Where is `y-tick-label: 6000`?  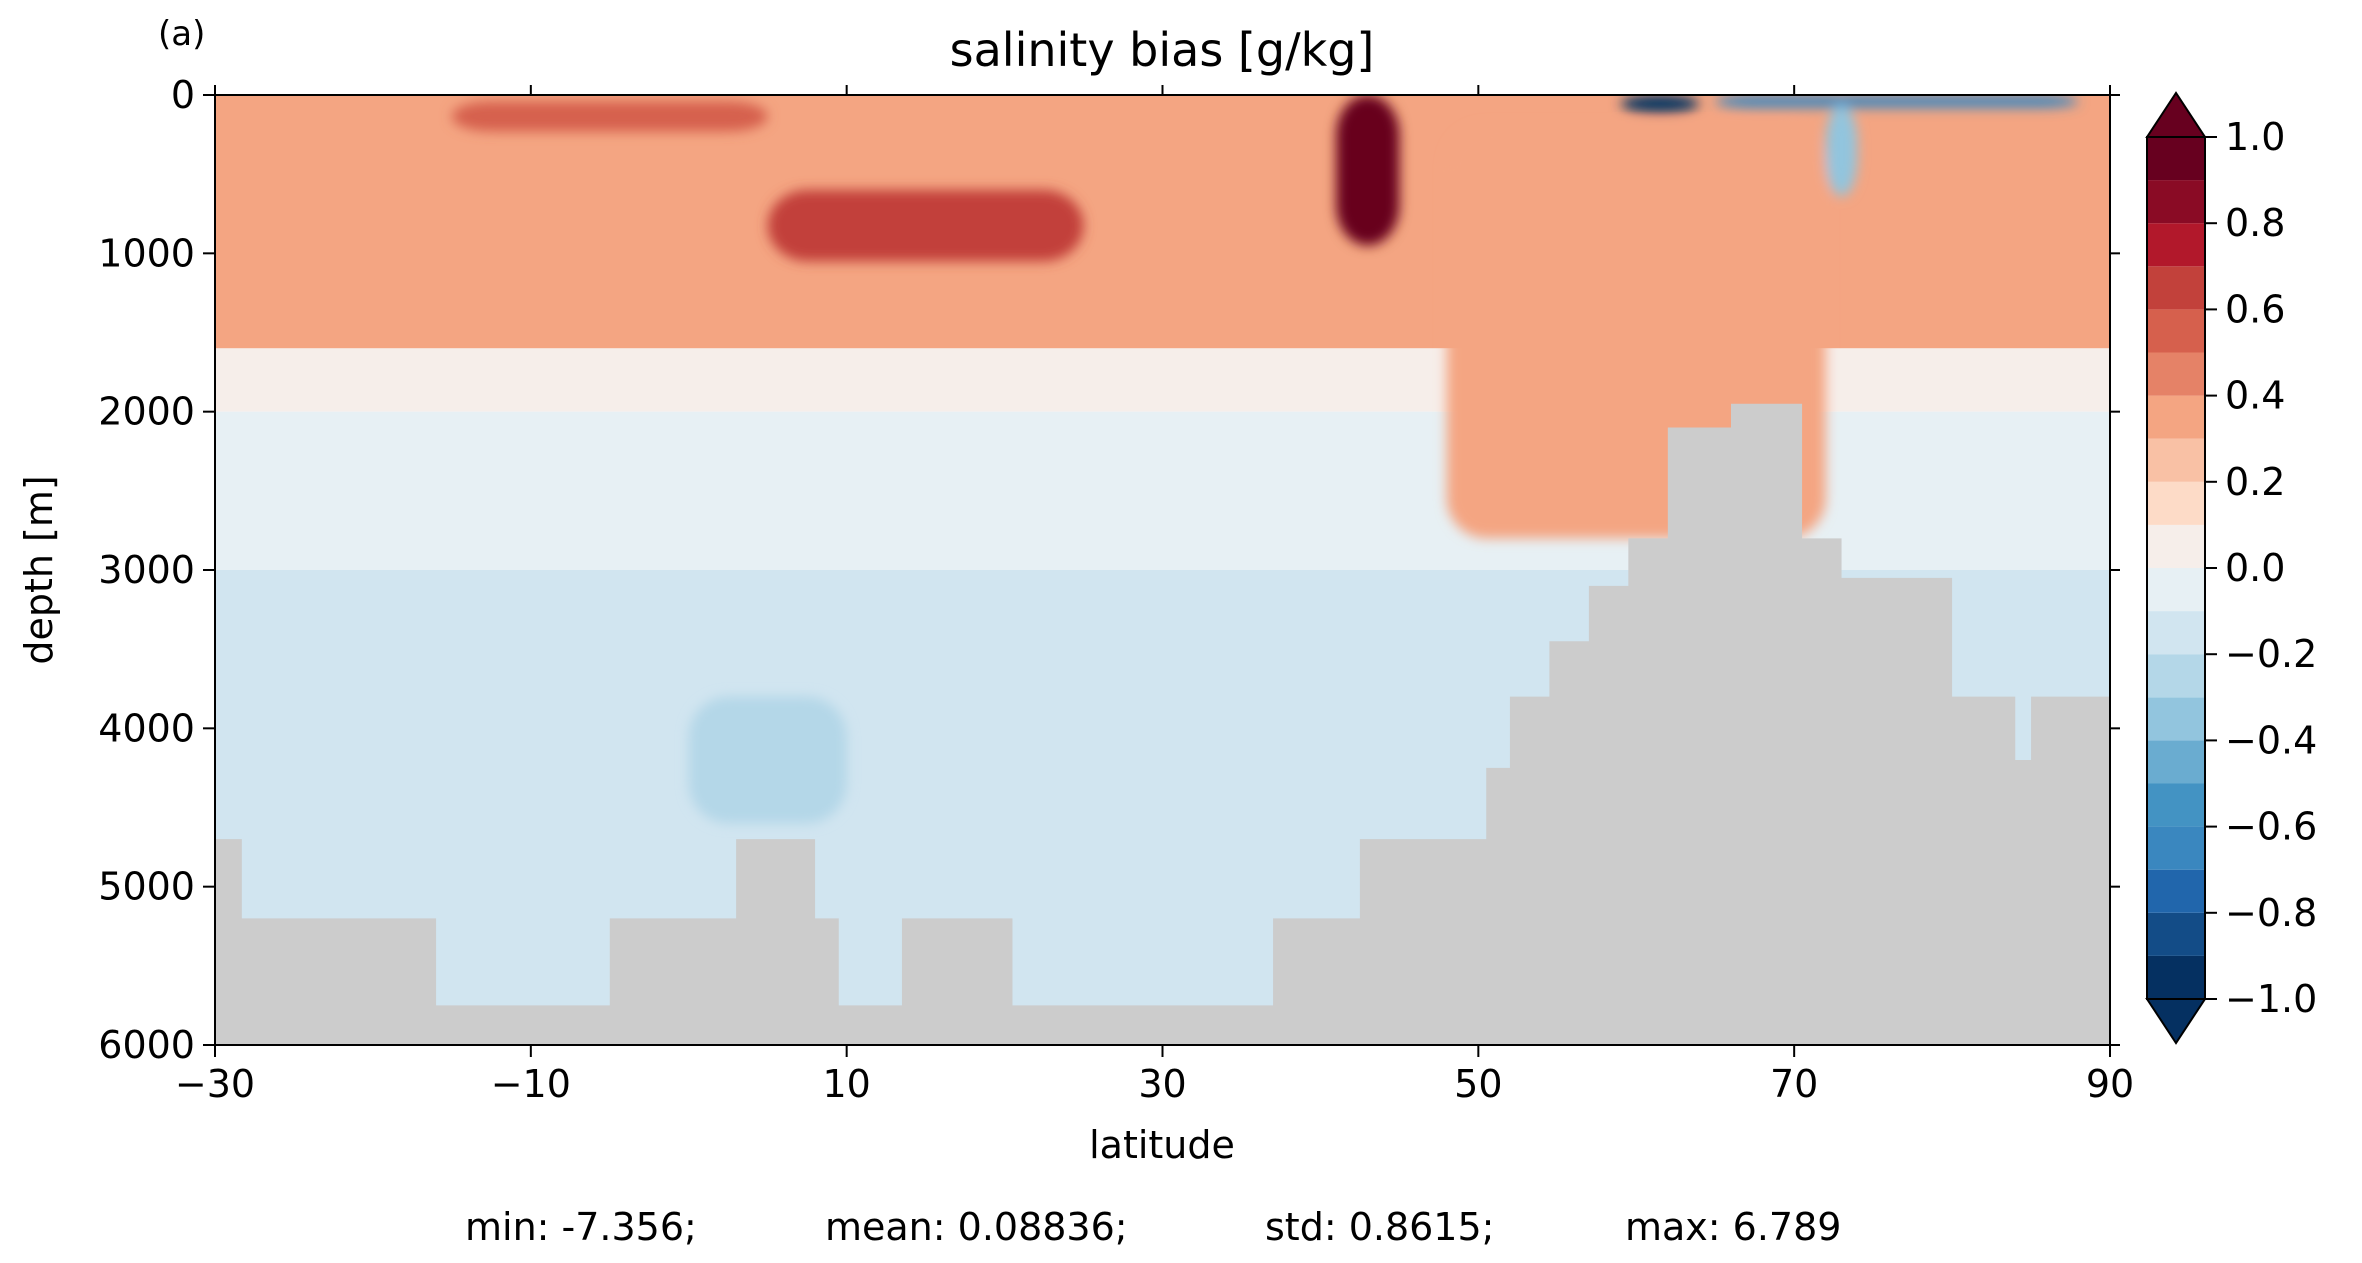
y-tick-label: 6000 is located at coordinates (146, 1045).